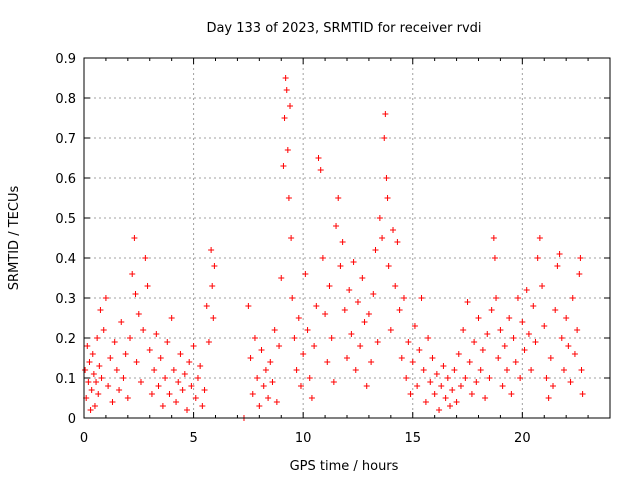  What do you see at coordinates (72, 419) in the screenshot?
I see `y-tick-label: 0` at bounding box center [72, 419].